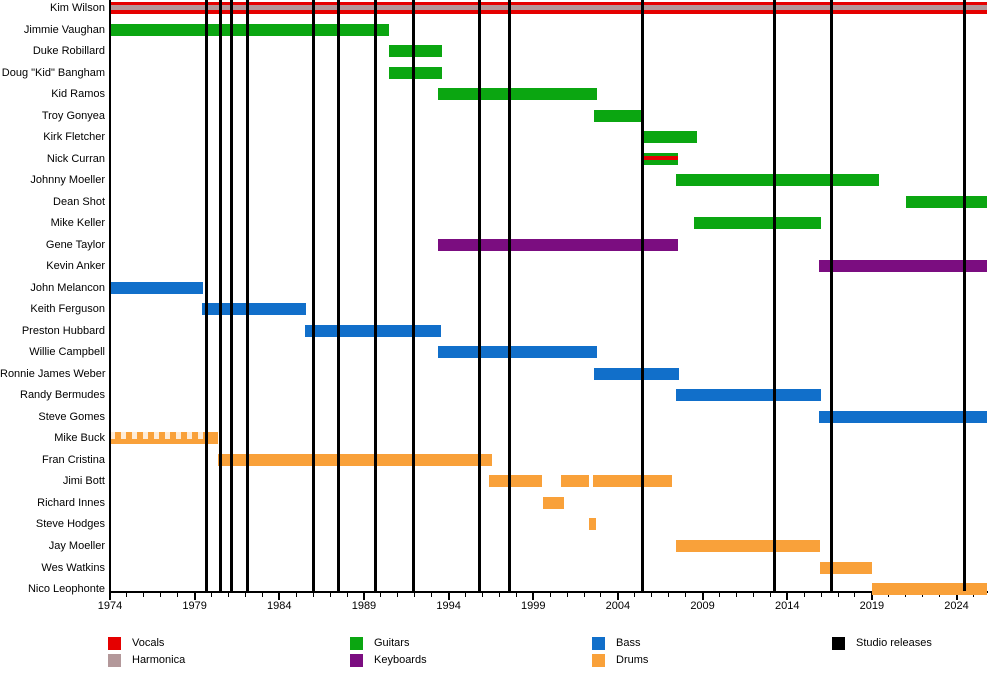  I want to click on studio-release-line-2005, so click(642, 295).